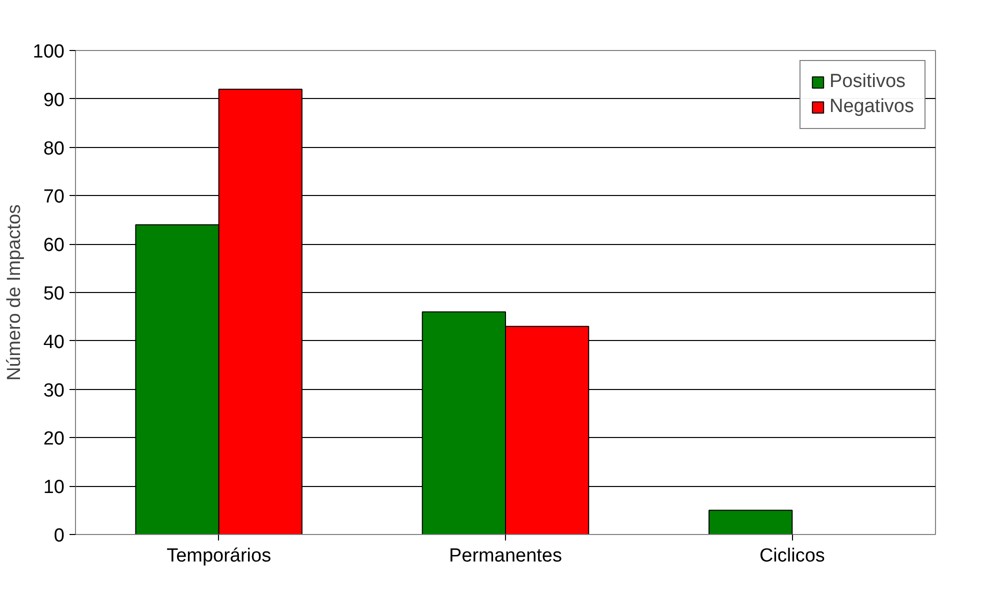  What do you see at coordinates (14, 292) in the screenshot?
I see `y-axis-title: Número de Impactos` at bounding box center [14, 292].